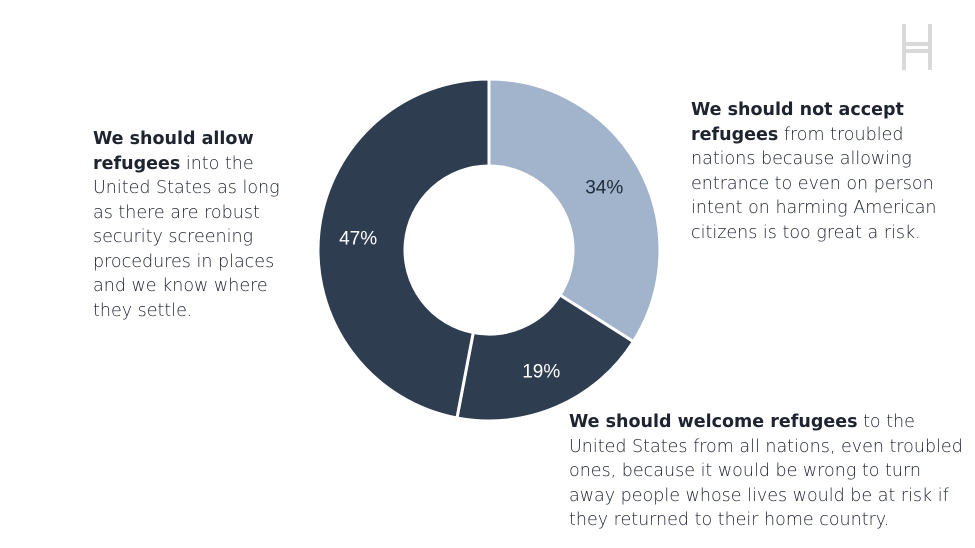 The height and width of the screenshot is (548, 975). What do you see at coordinates (797, 122) in the screenshot?
I see `annotation-bold: We should not accept refugees` at bounding box center [797, 122].